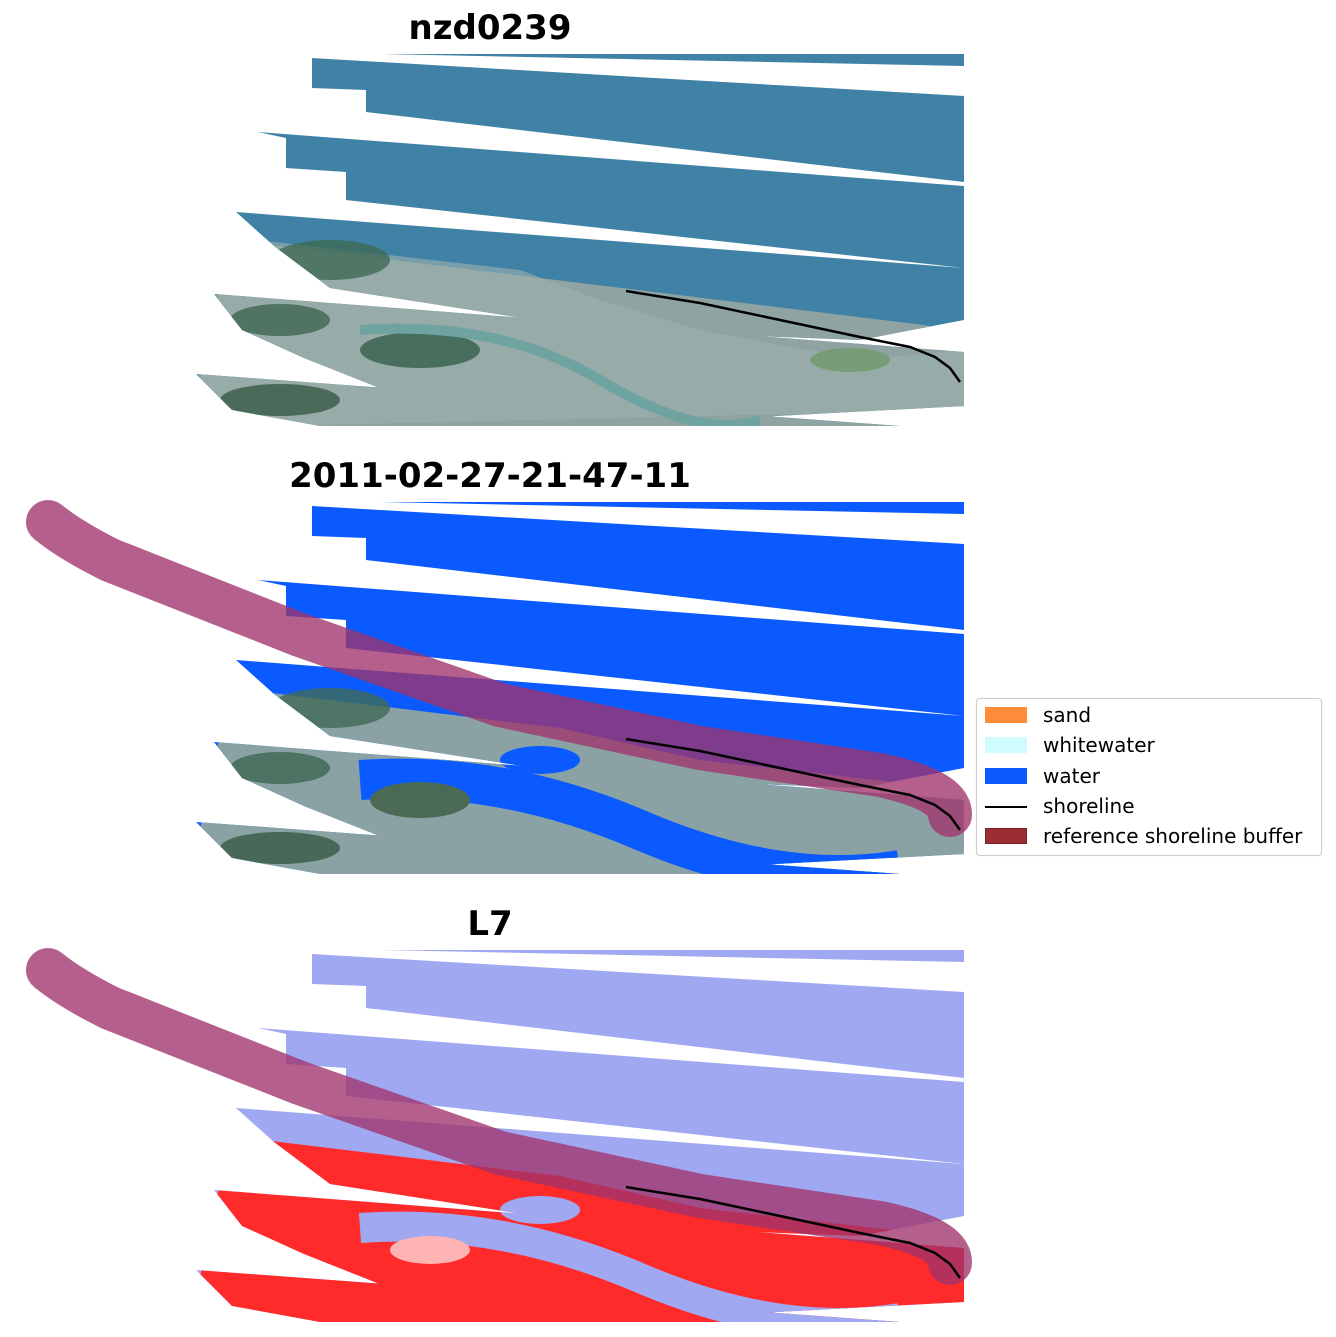 The image size is (1336, 1337). Describe the element at coordinates (490, 28) in the screenshot. I see `panel-title-satellite: nzd0239` at that location.